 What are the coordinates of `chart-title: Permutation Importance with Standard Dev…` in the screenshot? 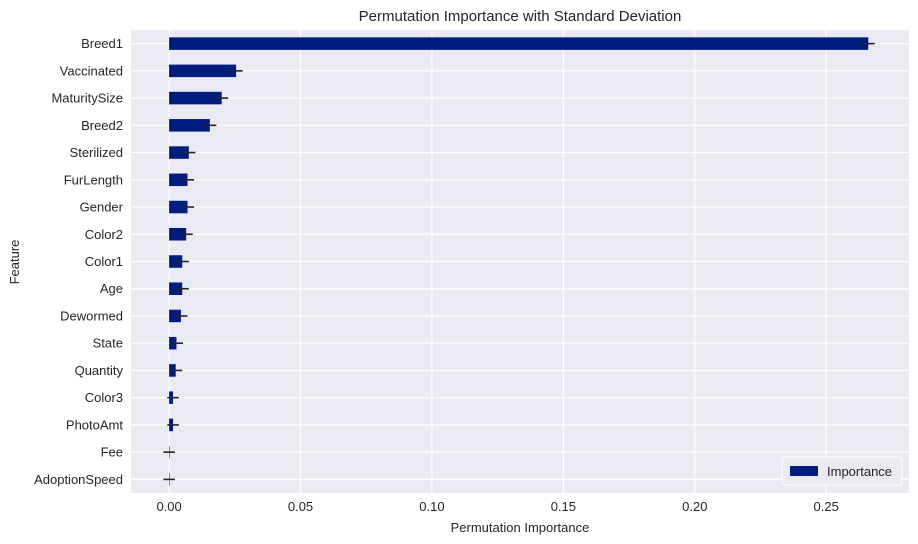 It's located at (520, 16).